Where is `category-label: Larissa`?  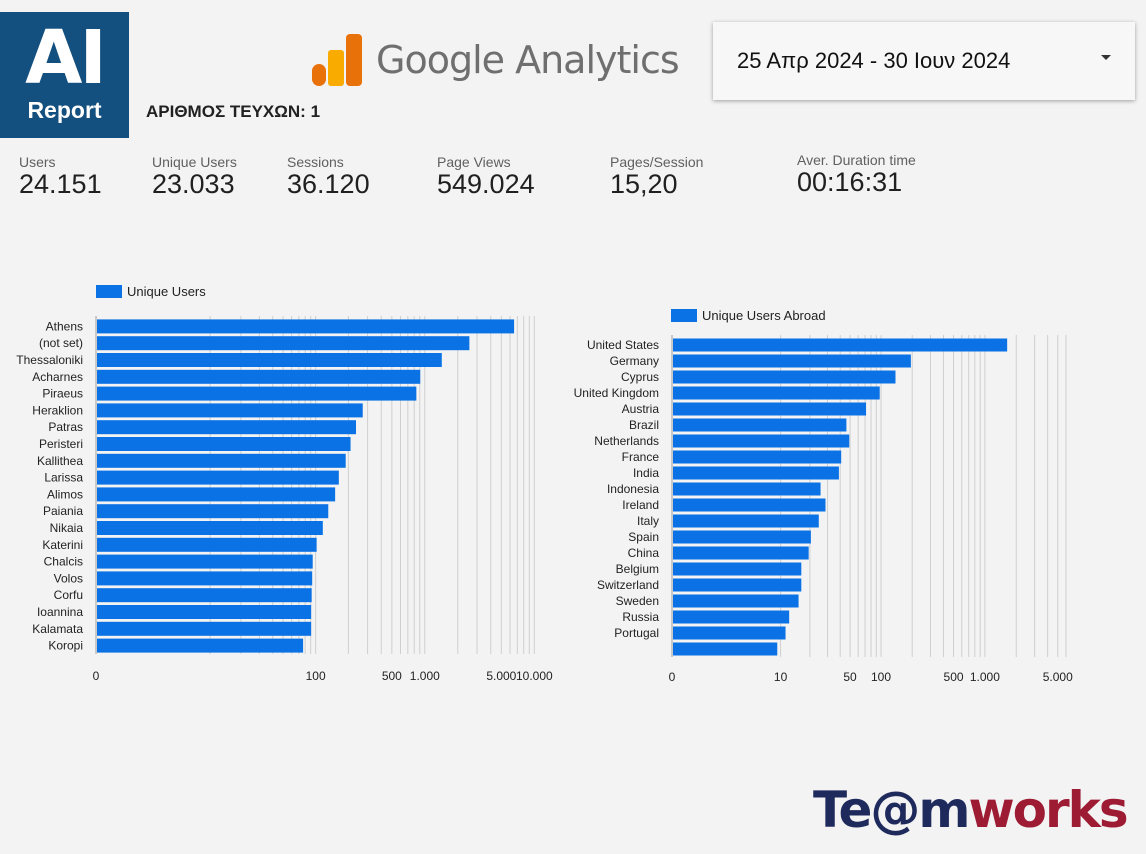
category-label: Larissa is located at coordinates (63, 478).